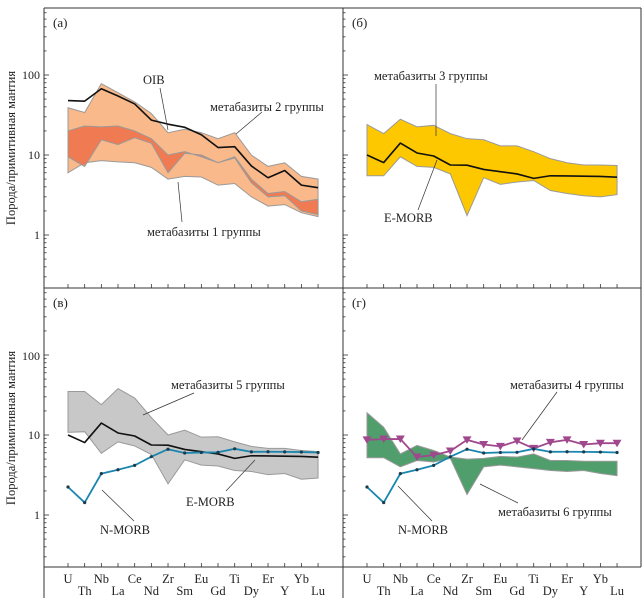 The height and width of the screenshot is (598, 644). Describe the element at coordinates (600, 443) in the screenshot. I see `line-метабазиты-4-группы-point-Yb` at that location.